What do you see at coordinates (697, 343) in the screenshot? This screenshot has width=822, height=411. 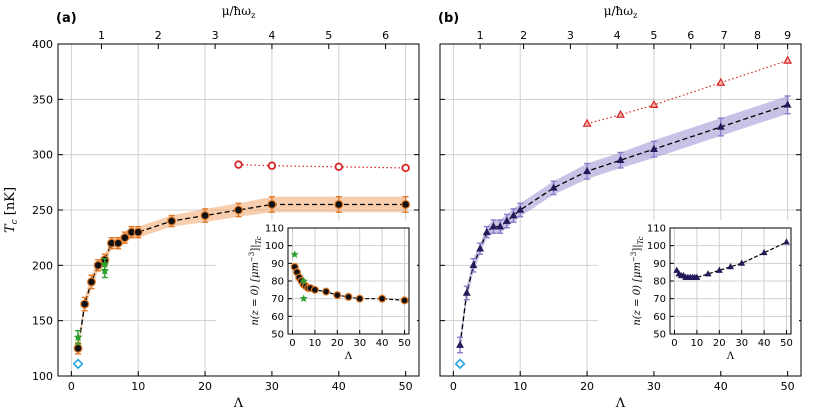 I see `inset-x-tick-label: 10` at bounding box center [697, 343].